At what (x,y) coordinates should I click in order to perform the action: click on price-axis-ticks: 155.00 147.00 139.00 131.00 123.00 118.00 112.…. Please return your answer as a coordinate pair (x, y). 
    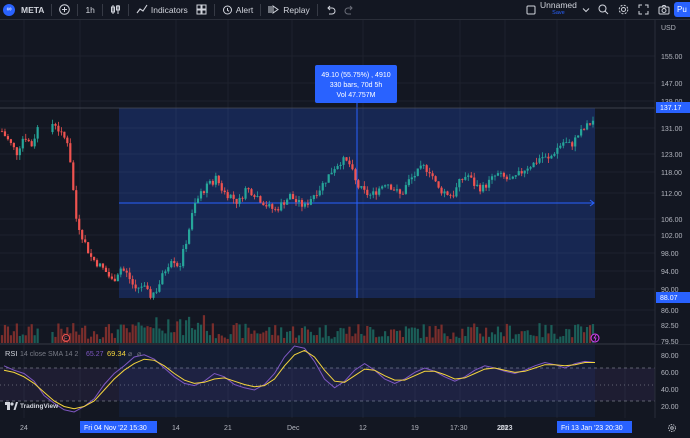
    Looking at the image, I should click on (672, 200).